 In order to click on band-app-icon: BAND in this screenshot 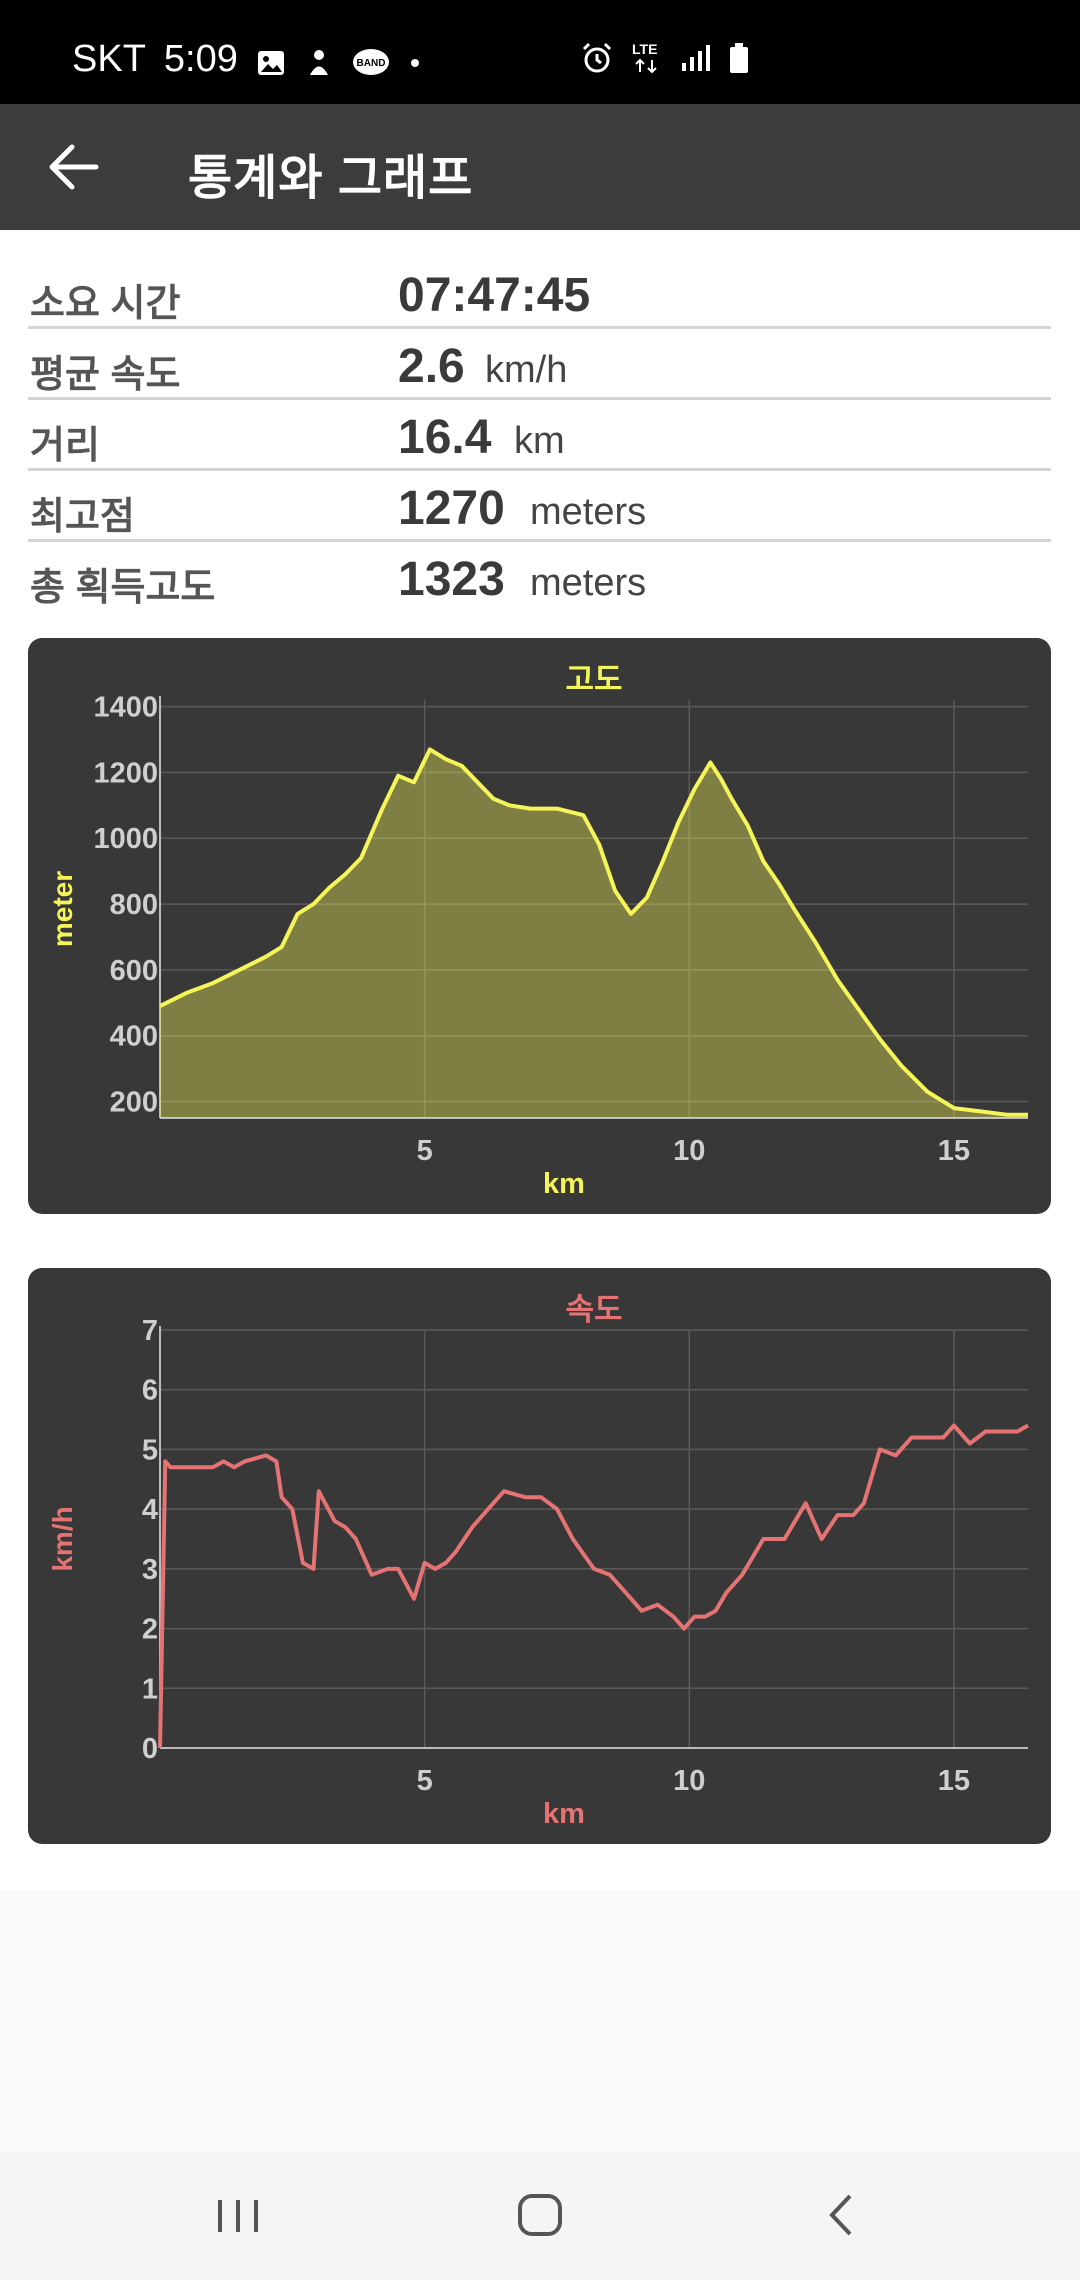, I will do `click(371, 60)`.